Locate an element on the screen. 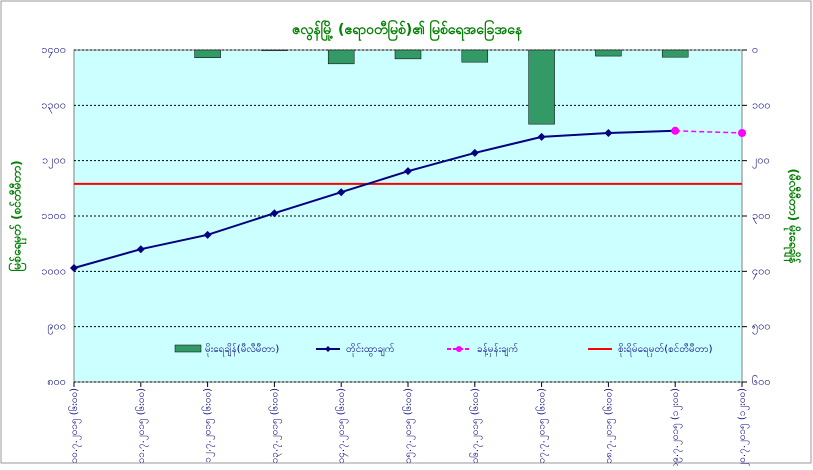  x-tick-label: ၁၈.၇.၂၀၁၅ (၆း၀၀) is located at coordinates (608, 426).